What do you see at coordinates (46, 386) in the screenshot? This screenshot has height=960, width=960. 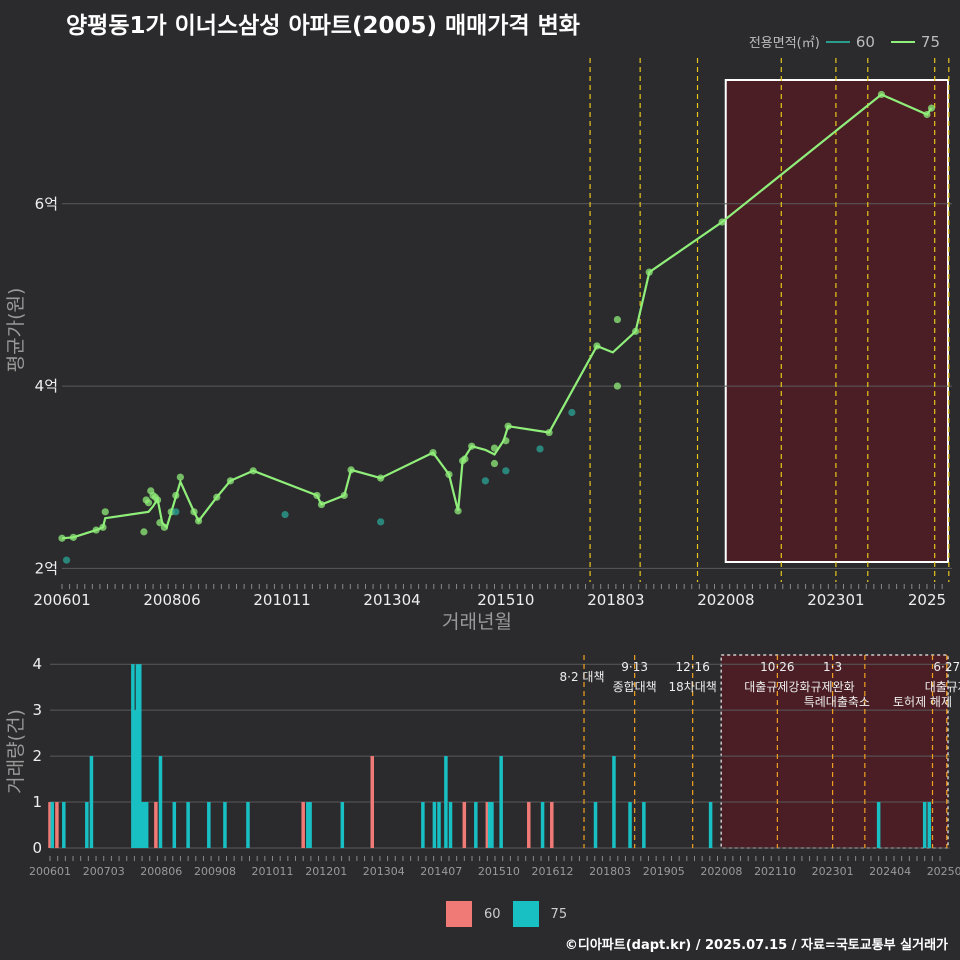 I see `y-tick-top-1: 4억` at bounding box center [46, 386].